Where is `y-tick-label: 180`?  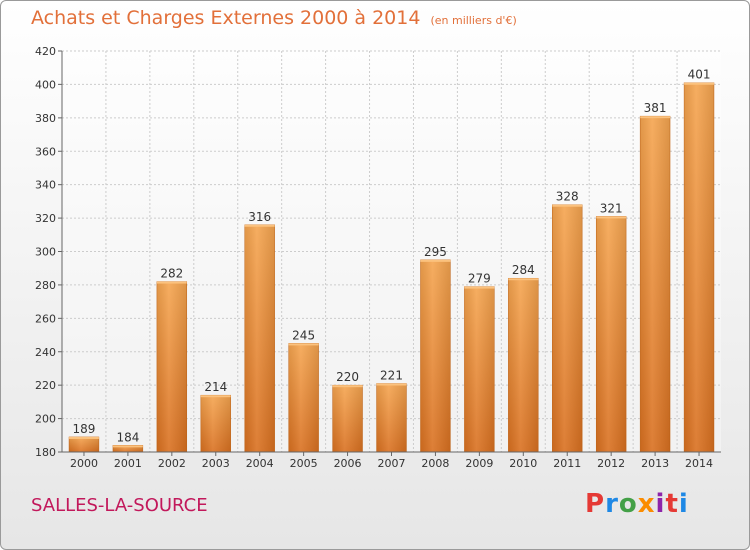 y-tick-label: 180 is located at coordinates (45, 452).